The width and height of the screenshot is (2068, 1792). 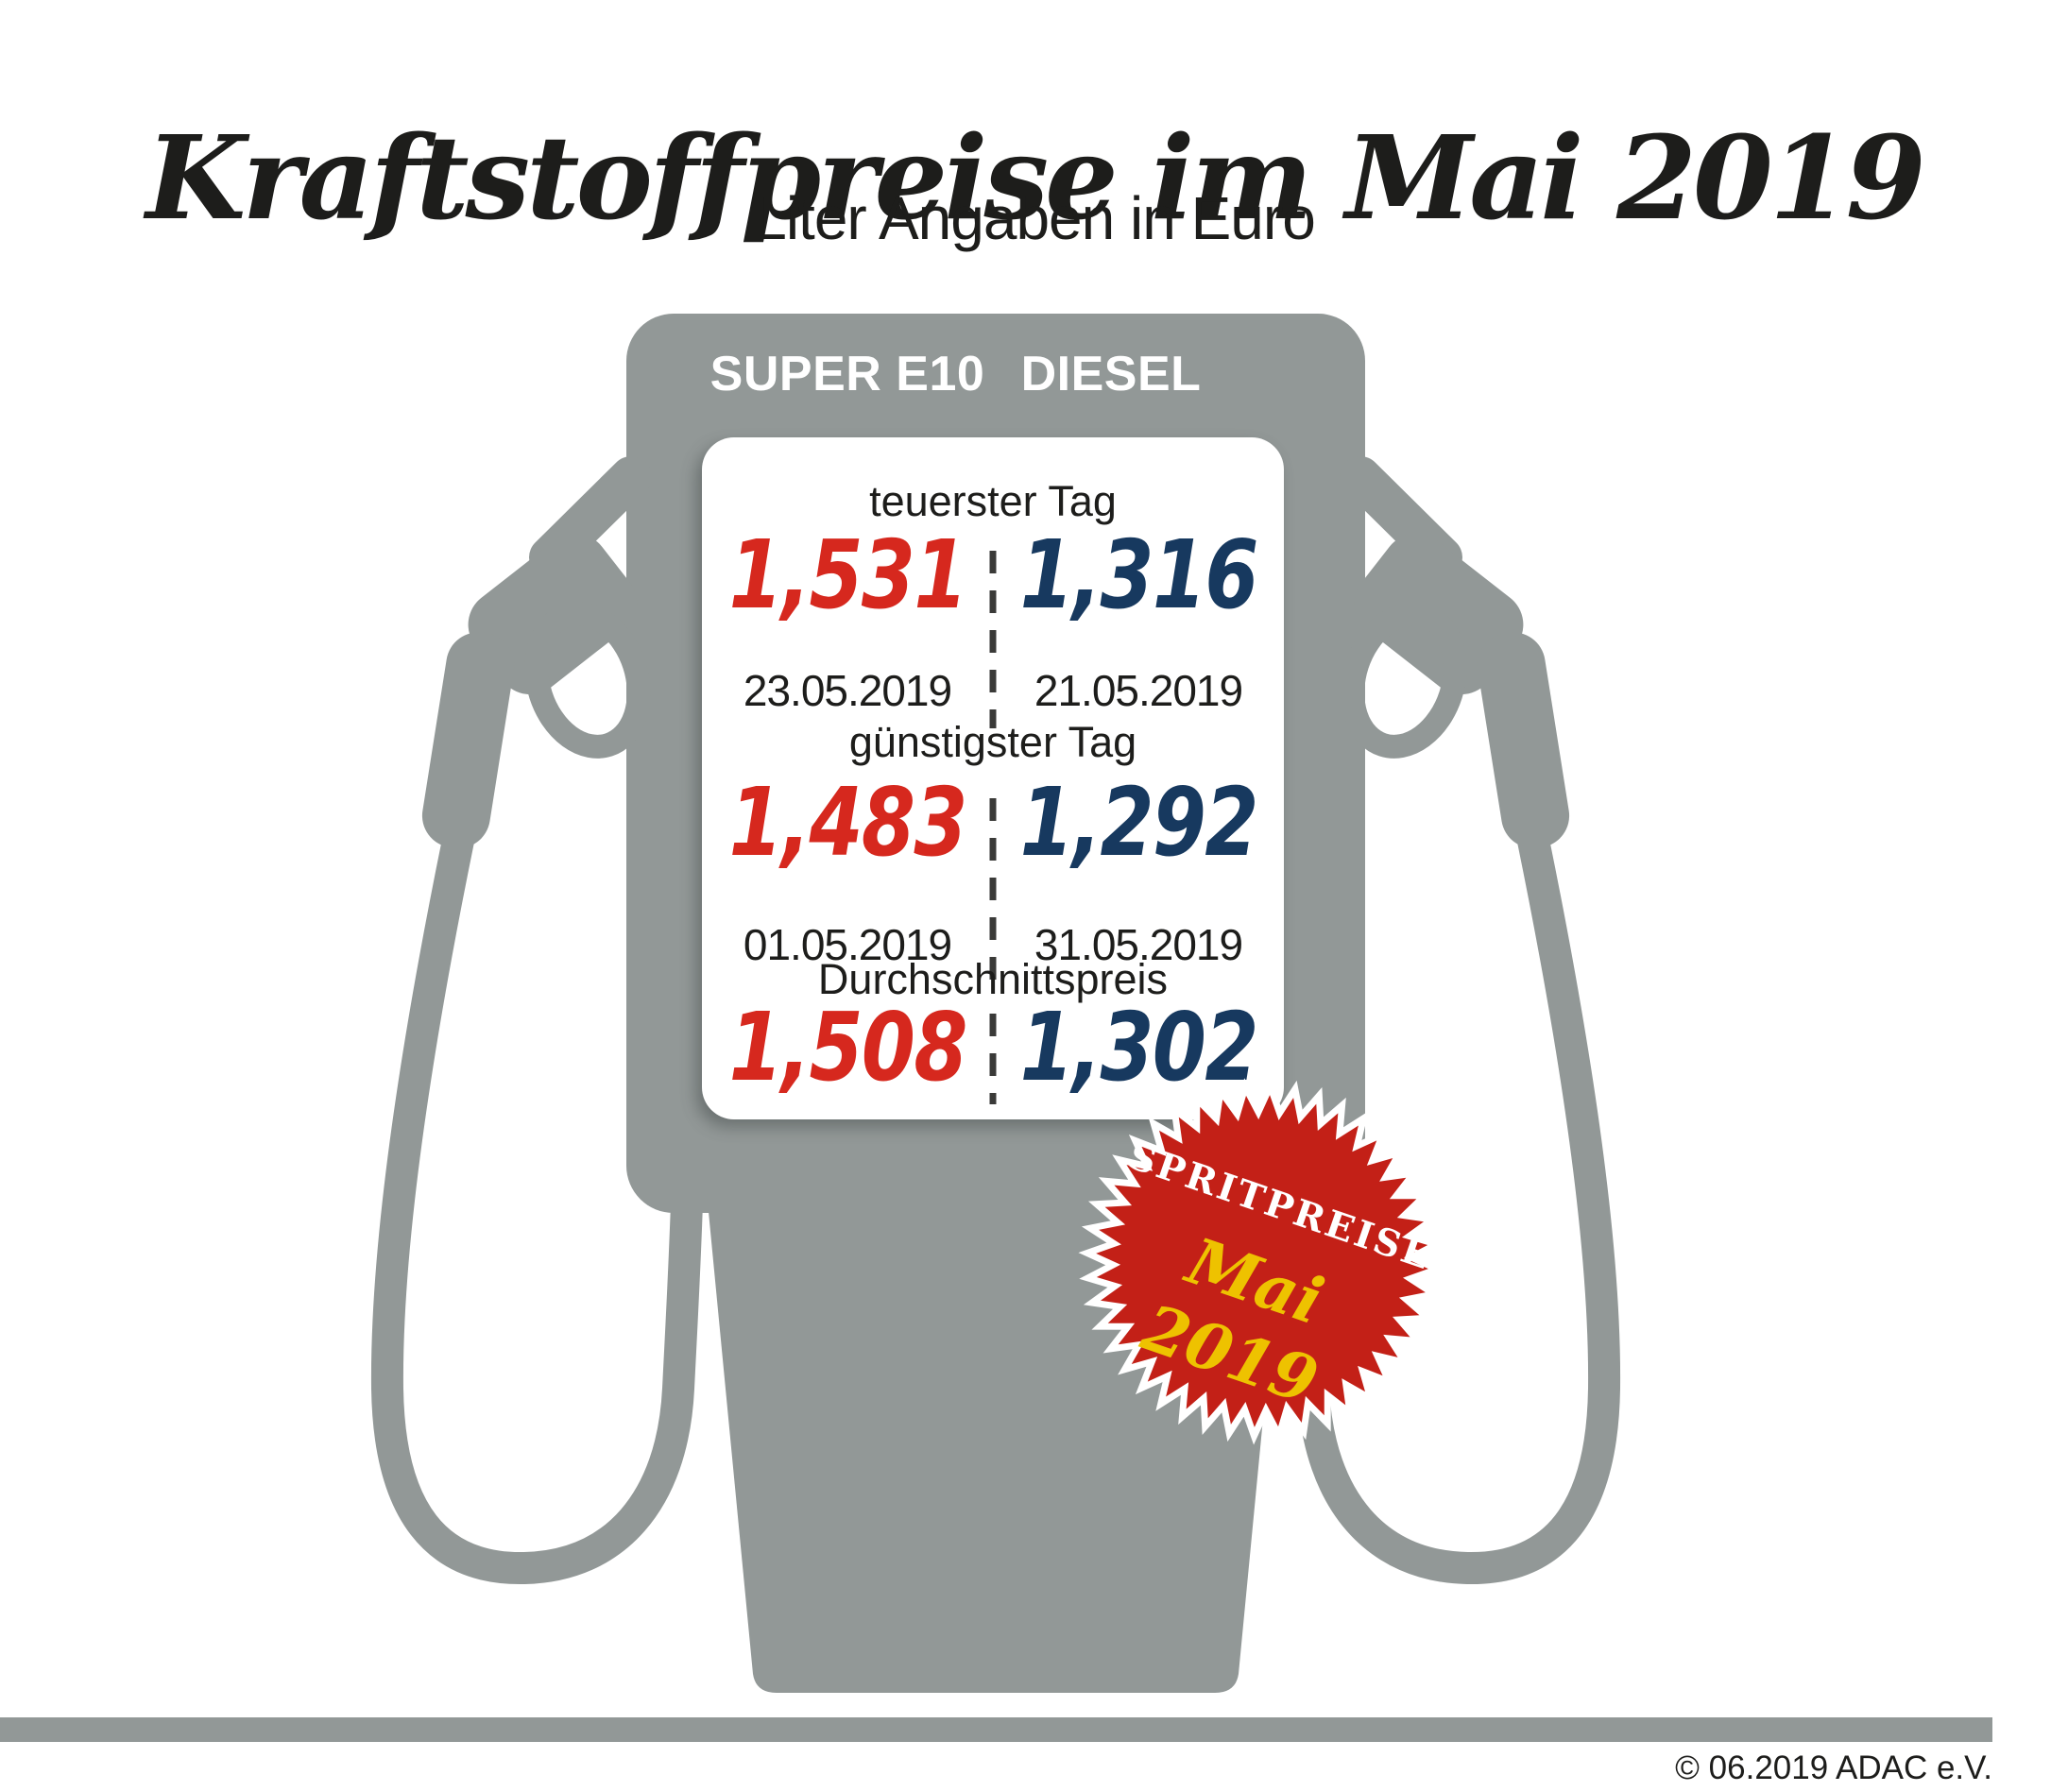 What do you see at coordinates (1035, 177) in the screenshot?
I see `page-title: Kraftstoffpreise im Mai 2019` at bounding box center [1035, 177].